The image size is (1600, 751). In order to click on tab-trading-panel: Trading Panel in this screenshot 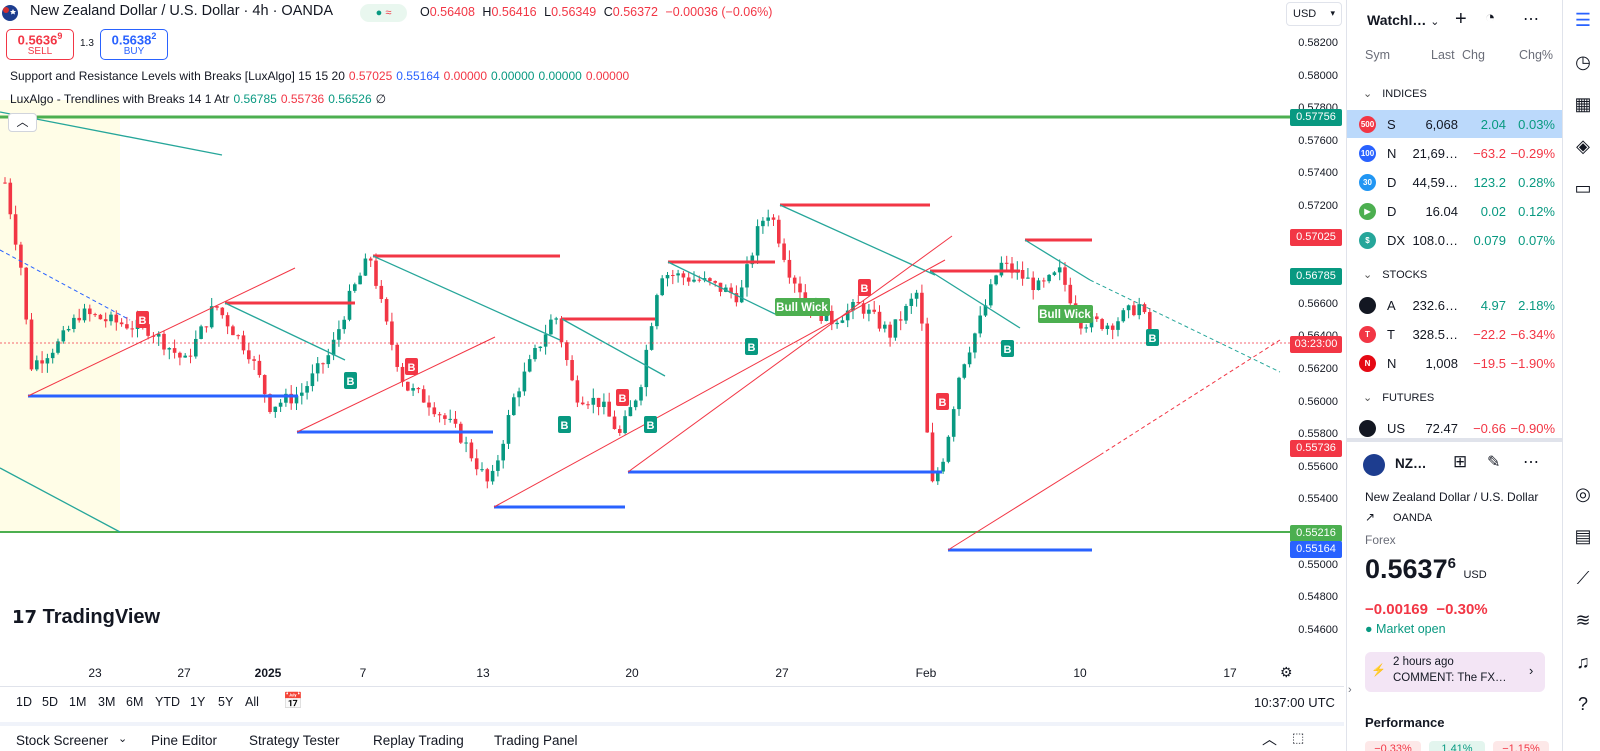, I will do `click(536, 740)`.